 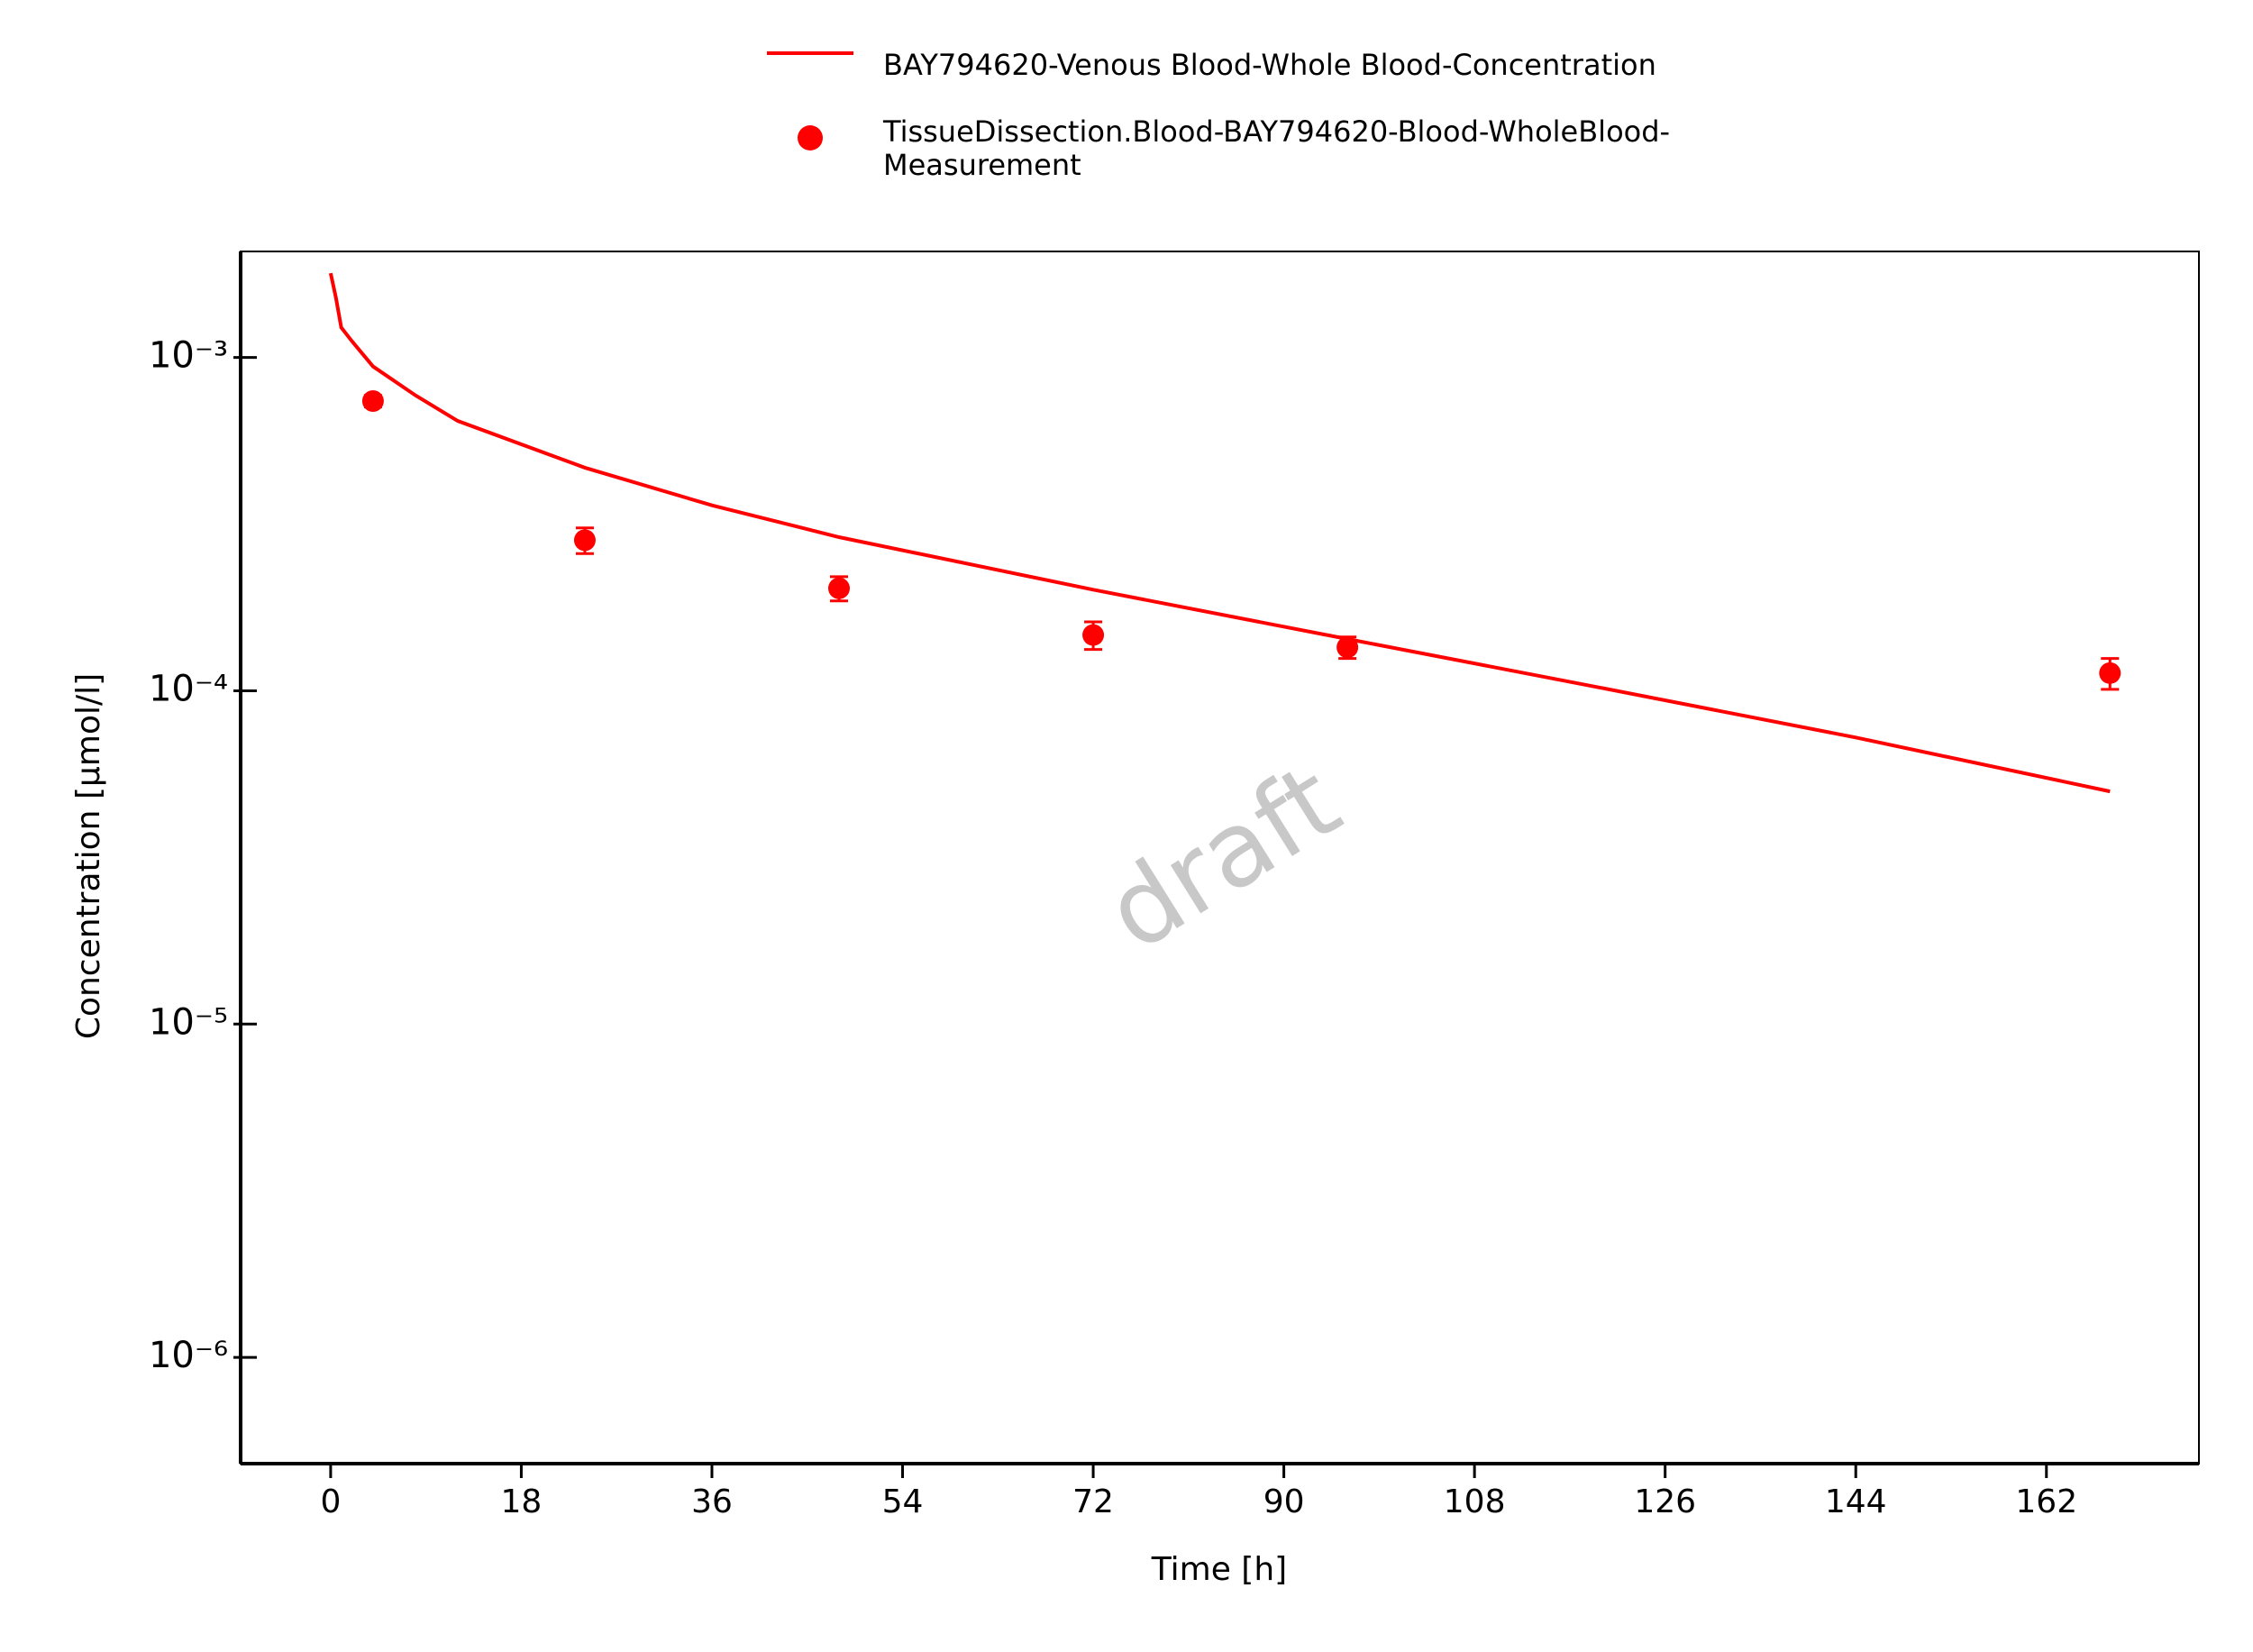 What do you see at coordinates (1093, 1502) in the screenshot?
I see `x-tick-label: 72` at bounding box center [1093, 1502].